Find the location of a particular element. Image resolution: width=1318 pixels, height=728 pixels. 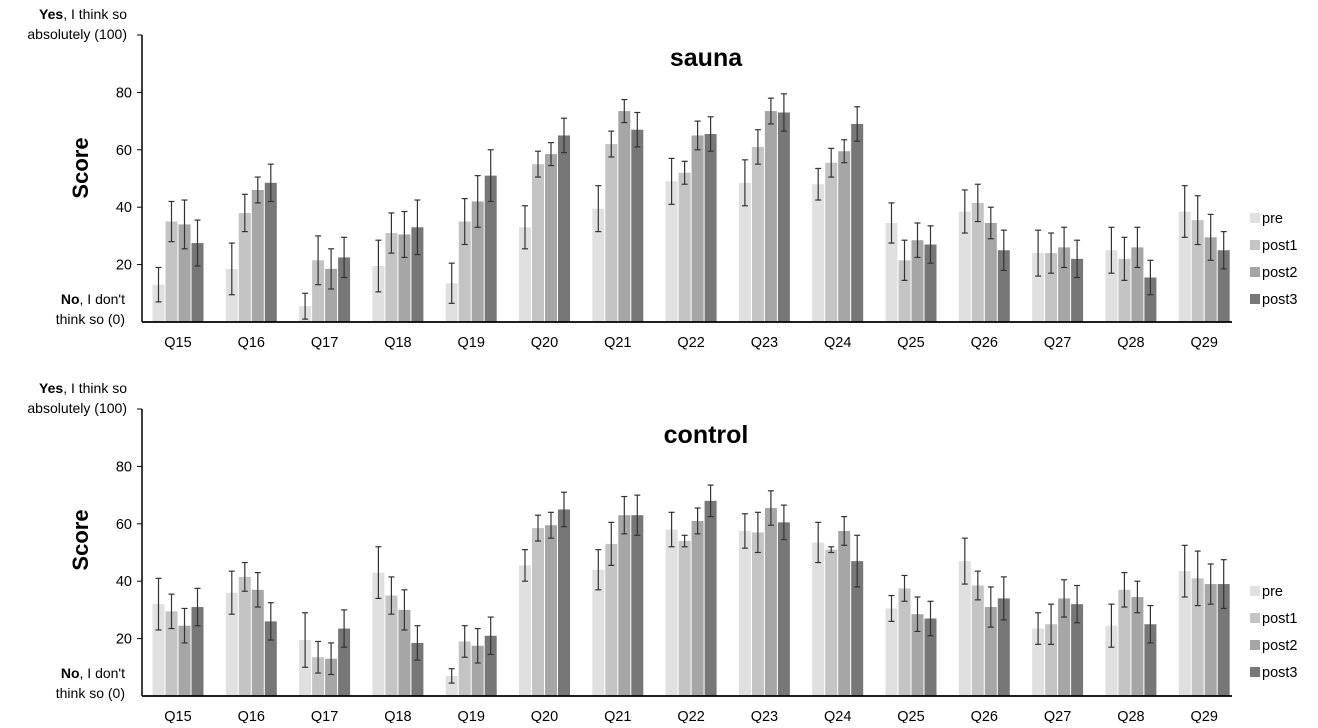

x-tick-label: Q20 is located at coordinates (544, 343).